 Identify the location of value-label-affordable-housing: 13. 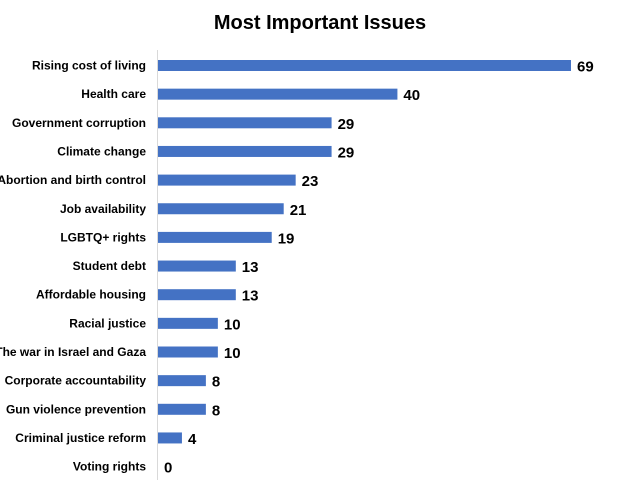
(250, 296).